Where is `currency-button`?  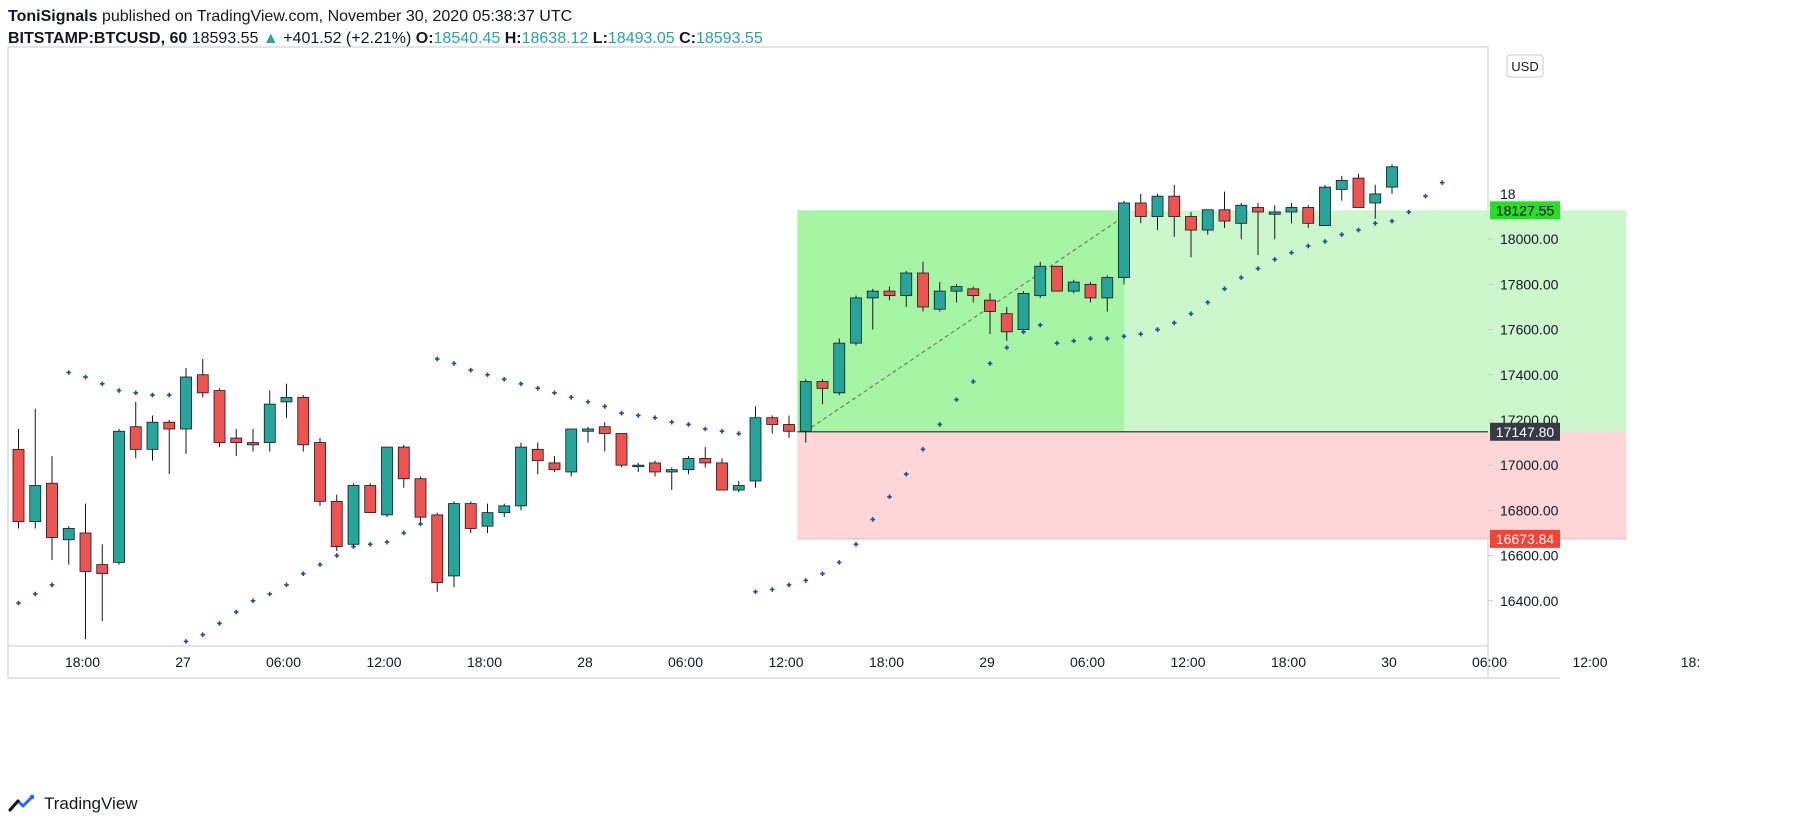 currency-button is located at coordinates (1525, 66).